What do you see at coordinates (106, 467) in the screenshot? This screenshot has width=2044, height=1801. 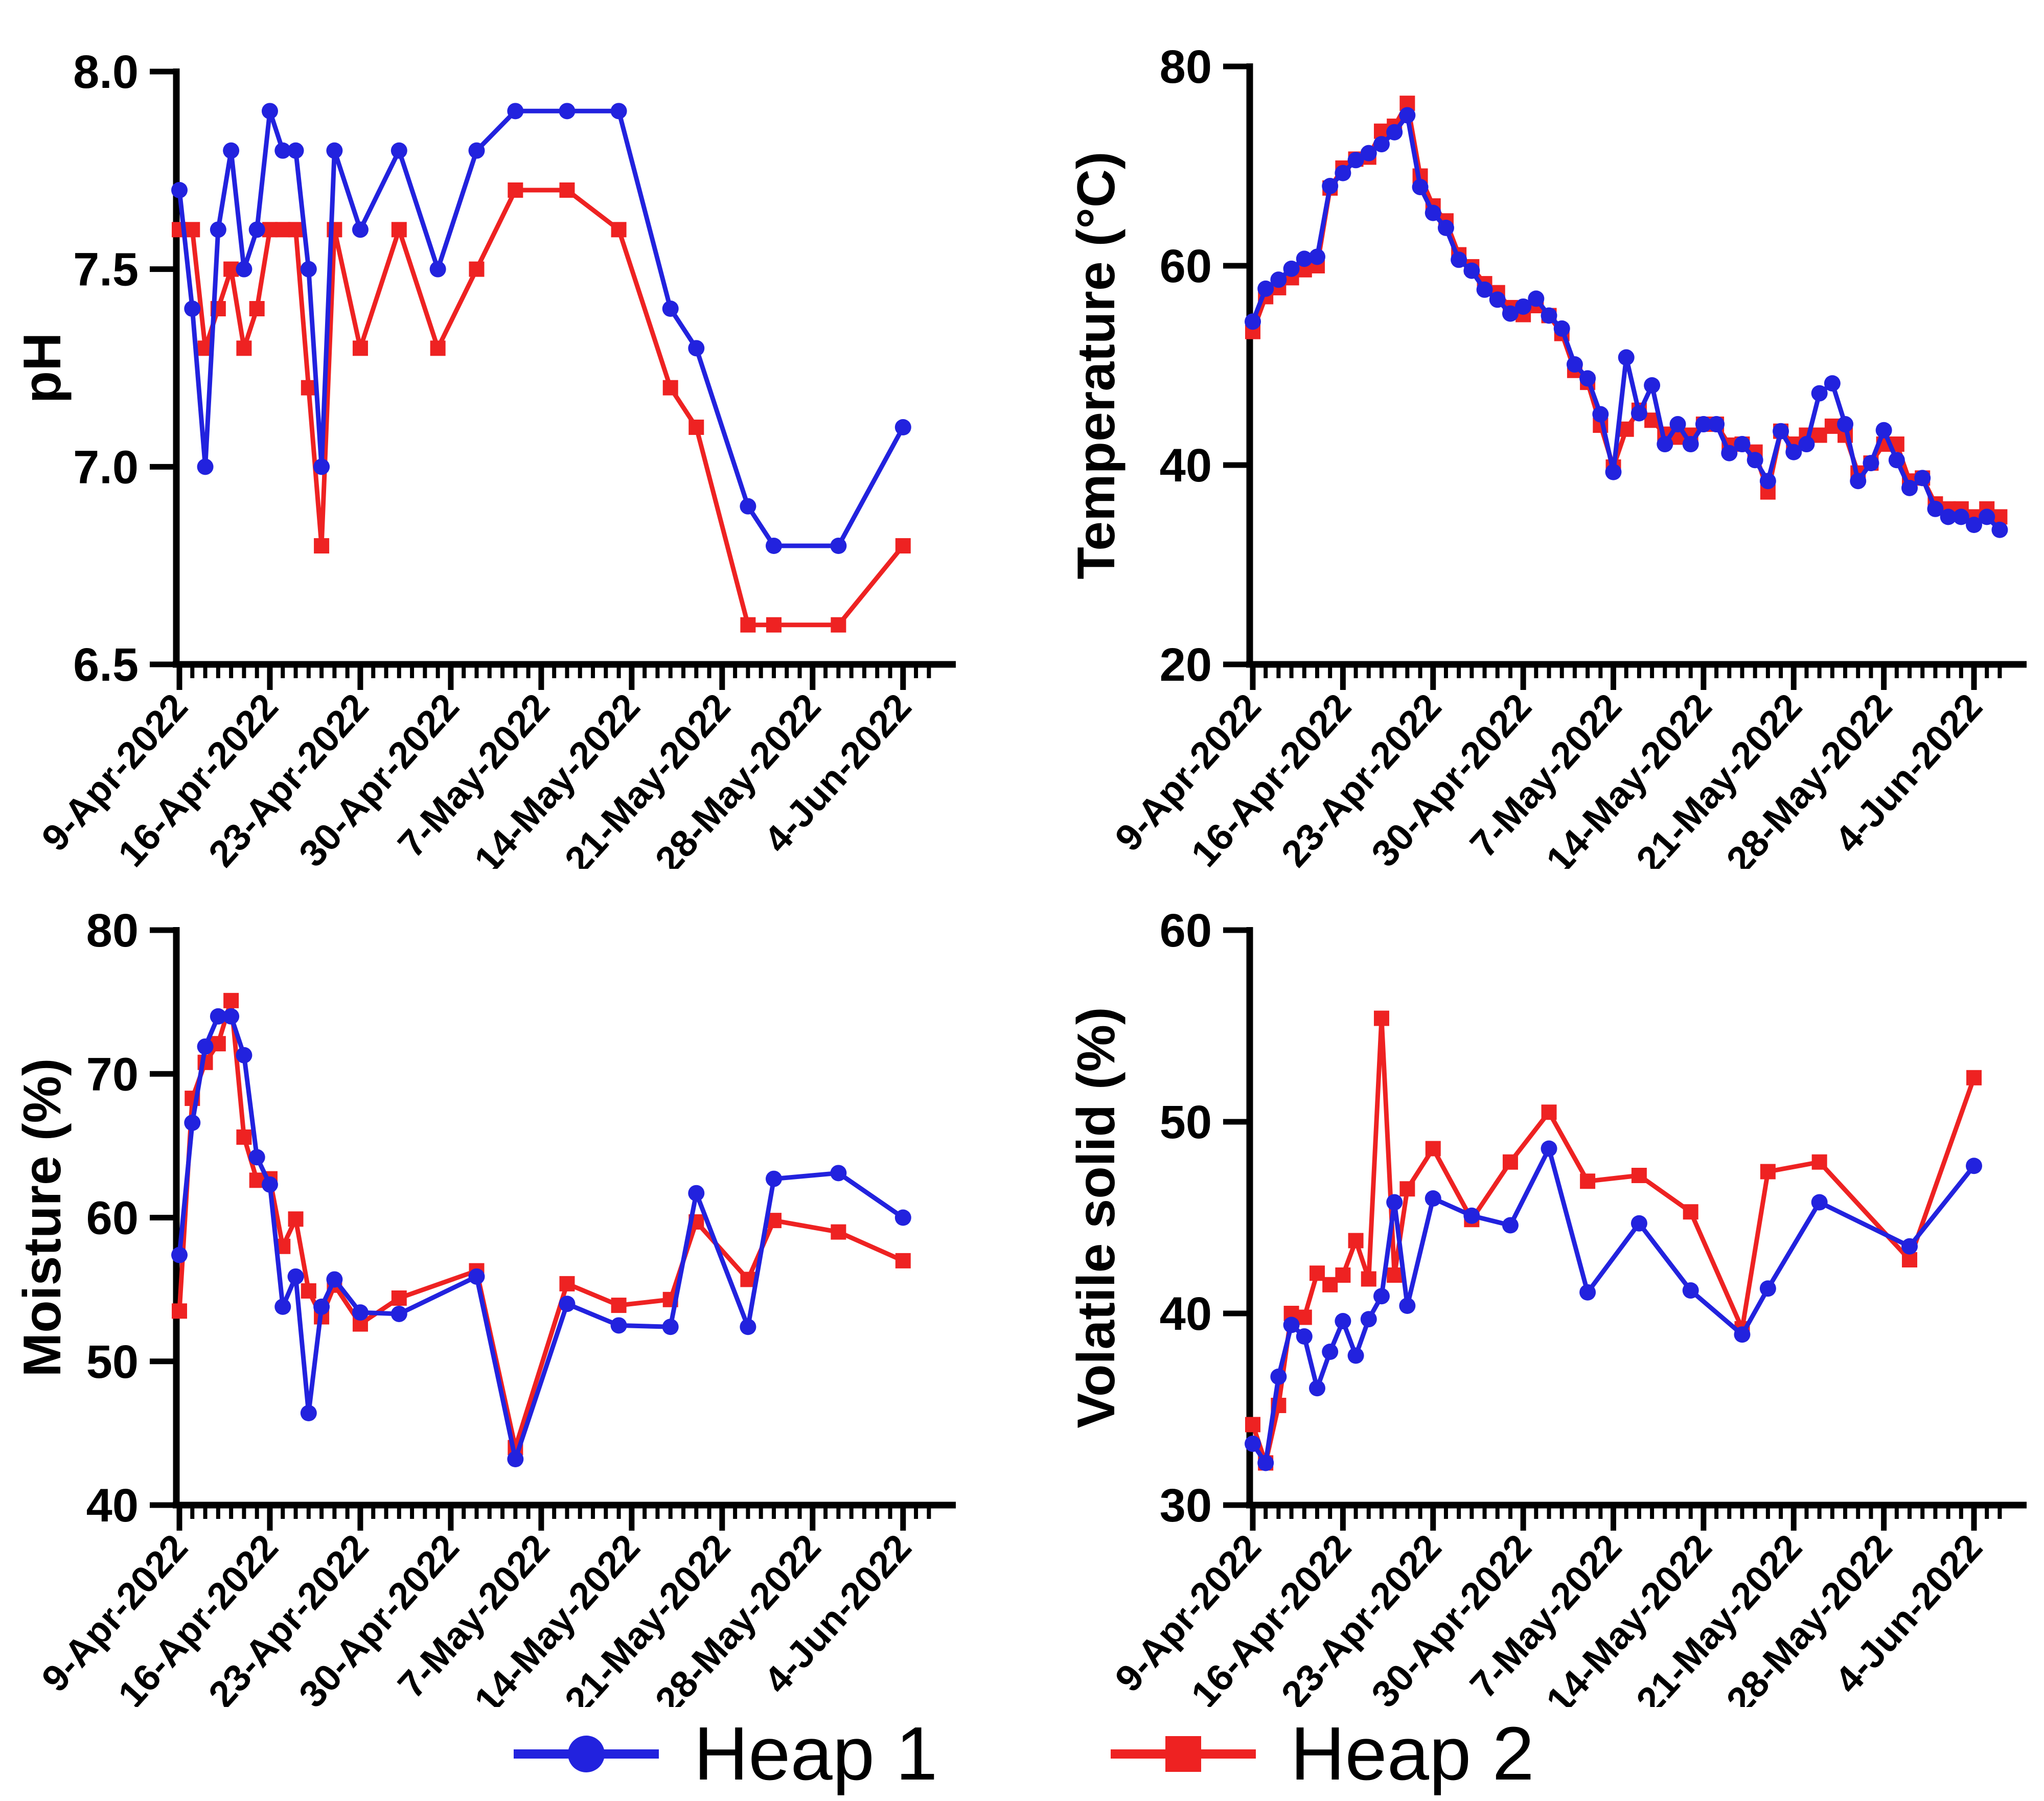 I see `svg-text: 7.0` at bounding box center [106, 467].